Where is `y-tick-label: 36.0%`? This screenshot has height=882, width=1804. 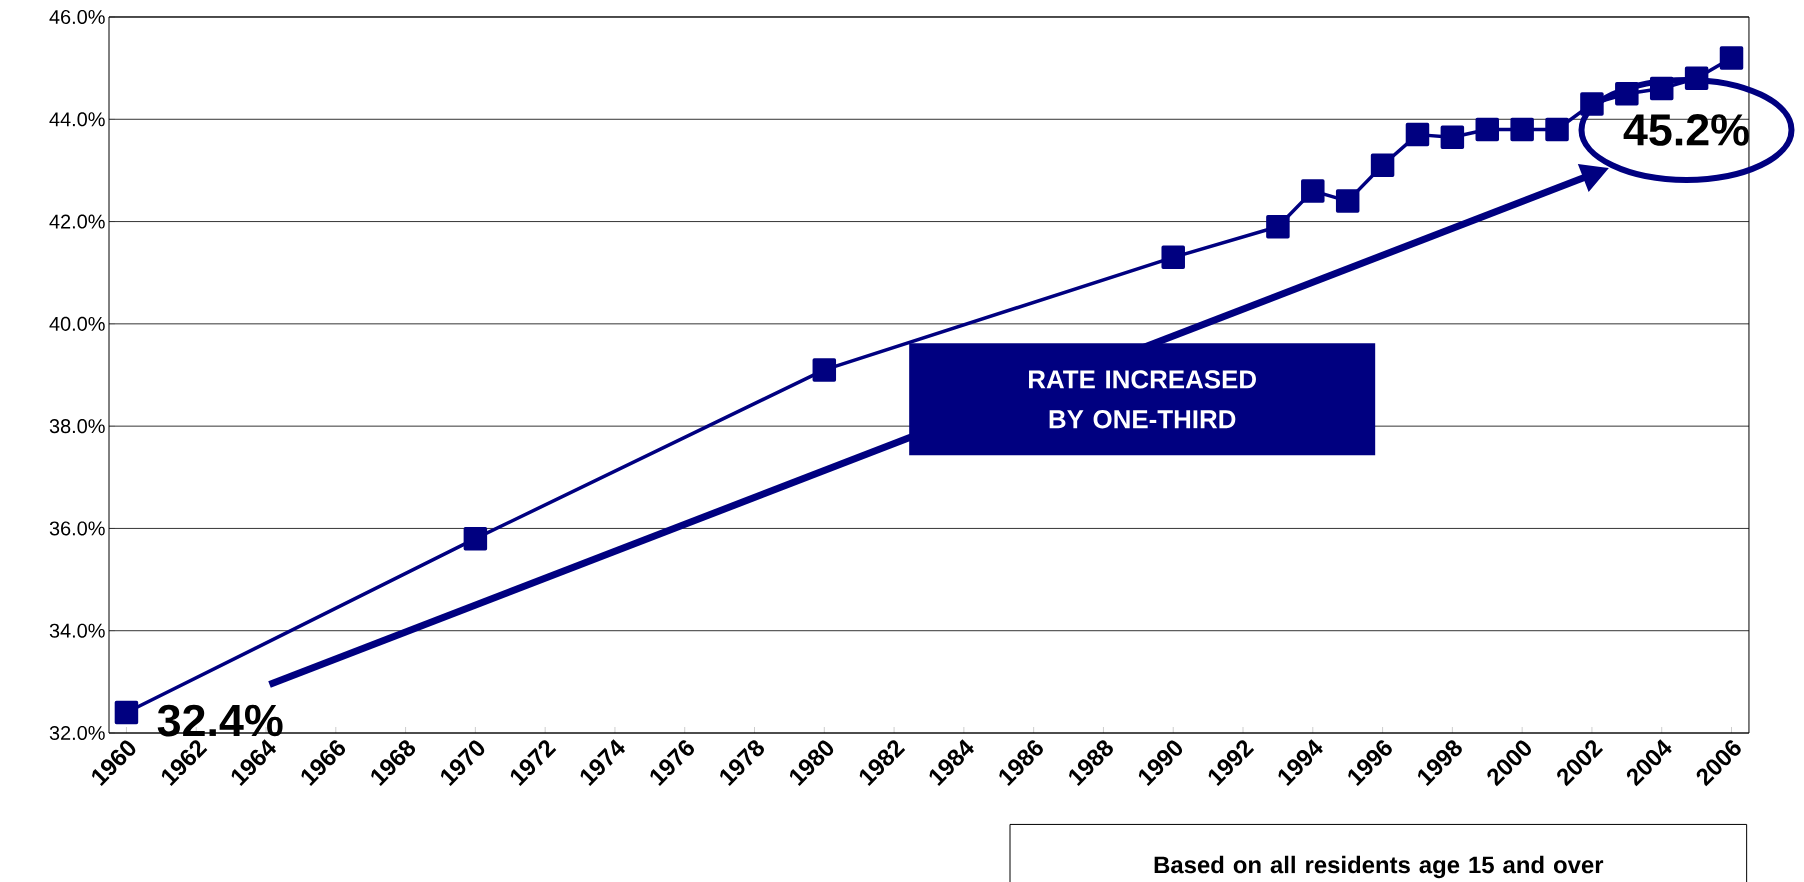
y-tick-label: 36.0% is located at coordinates (77, 528).